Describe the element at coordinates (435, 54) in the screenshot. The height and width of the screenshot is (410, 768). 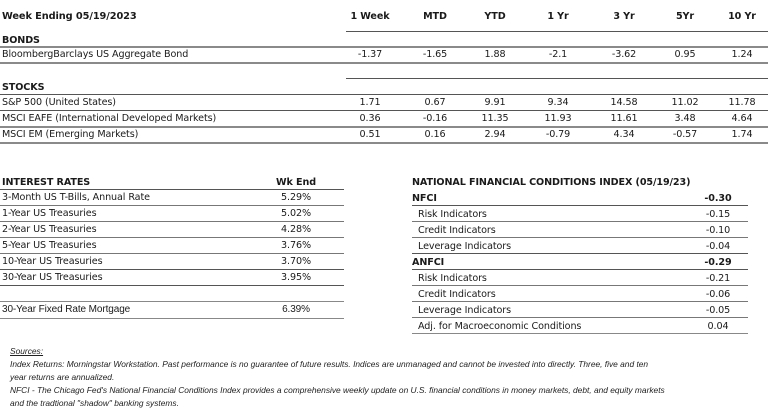
I see `cell-value: -1.65` at that location.